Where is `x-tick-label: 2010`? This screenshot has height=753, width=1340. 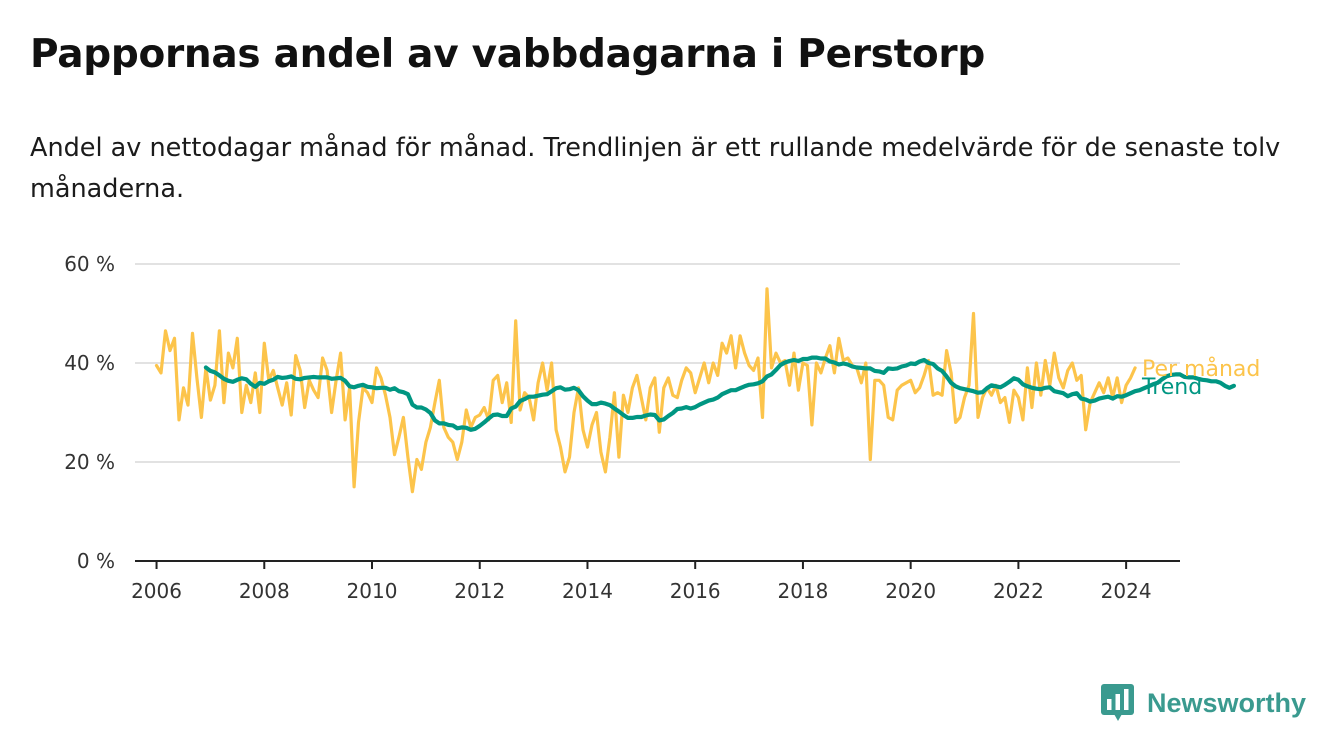 x-tick-label: 2010 is located at coordinates (372, 591).